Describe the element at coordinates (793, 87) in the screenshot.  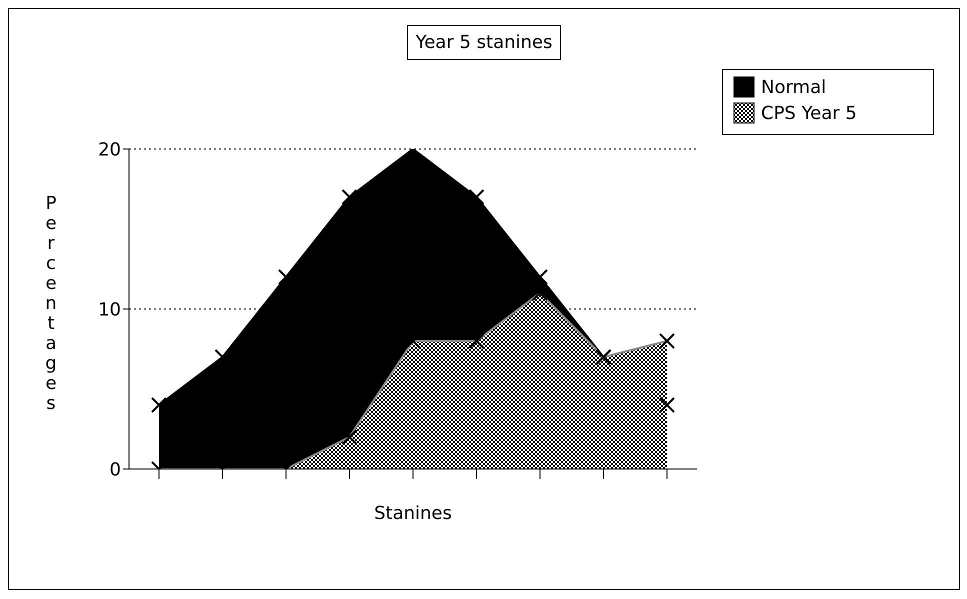
I see `legend-label: Normal` at that location.